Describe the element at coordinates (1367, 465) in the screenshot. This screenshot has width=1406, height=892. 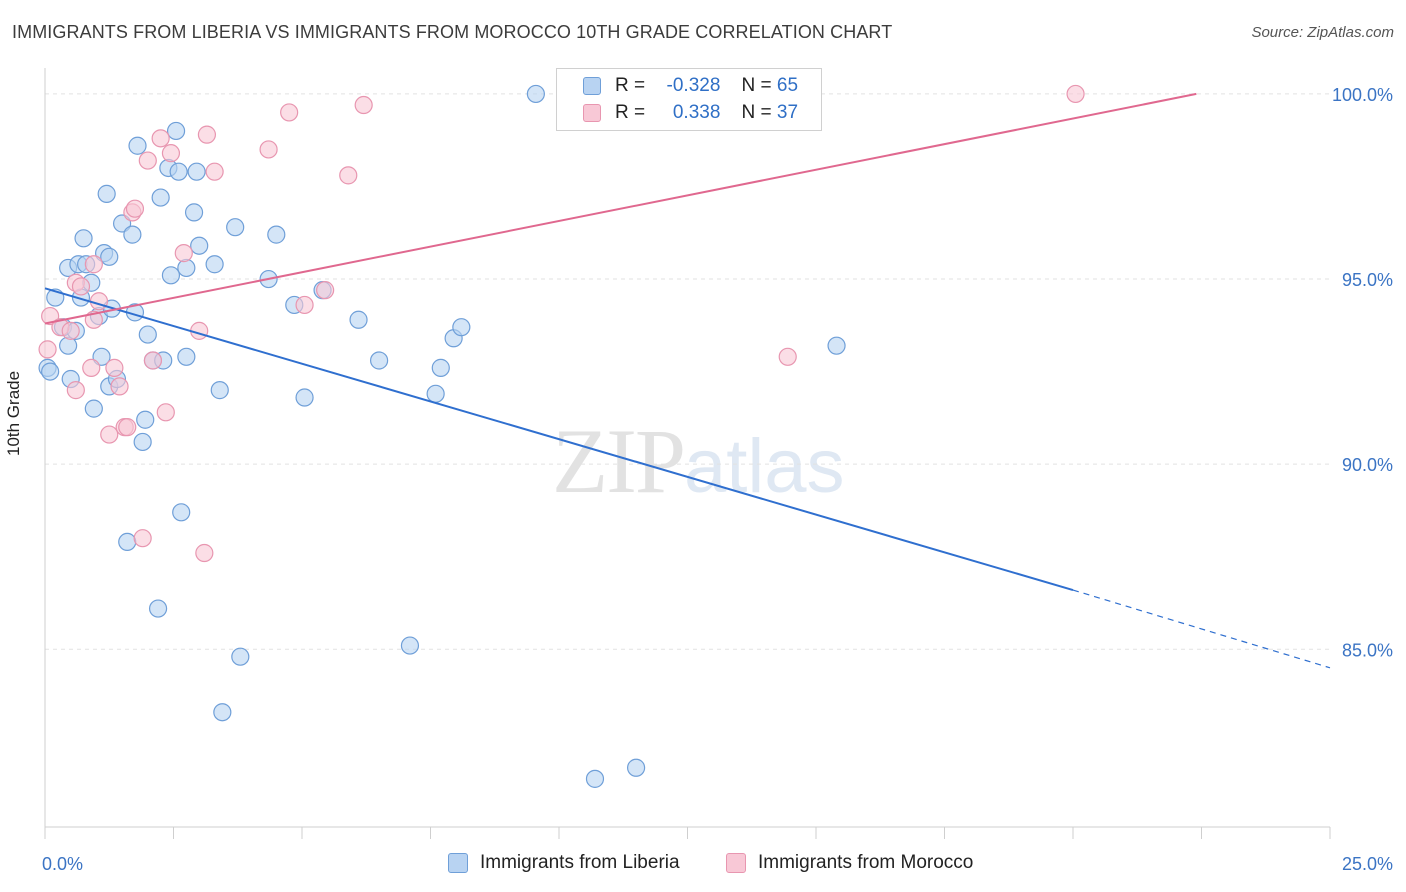
I see `y-tick-label: 90.0%` at that location.